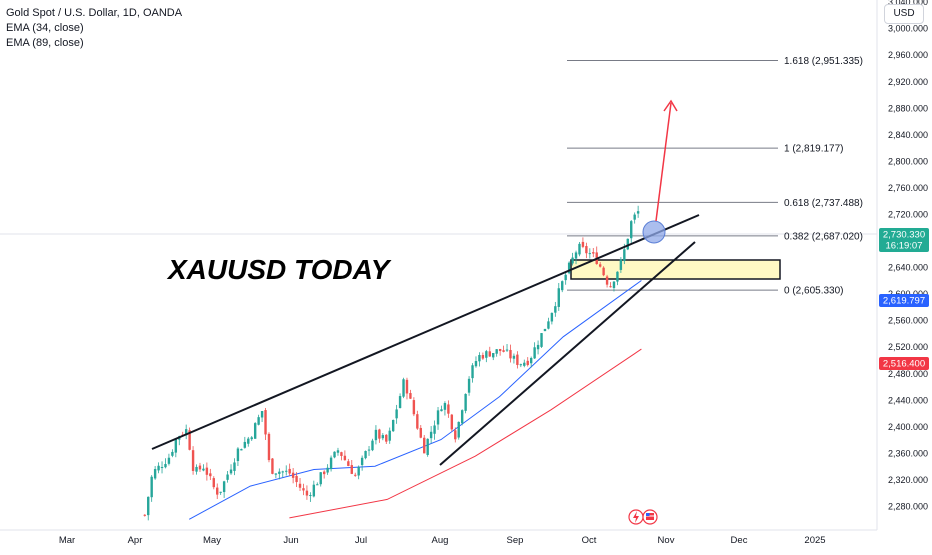  I want to click on last-price-badge, so click(904, 240).